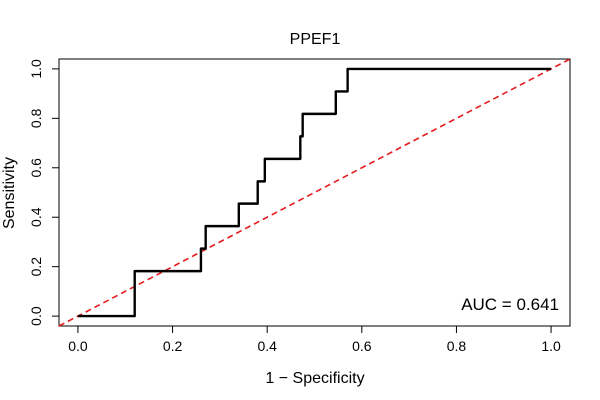  Describe the element at coordinates (315, 39) in the screenshot. I see `chart-title: PPEF1` at that location.